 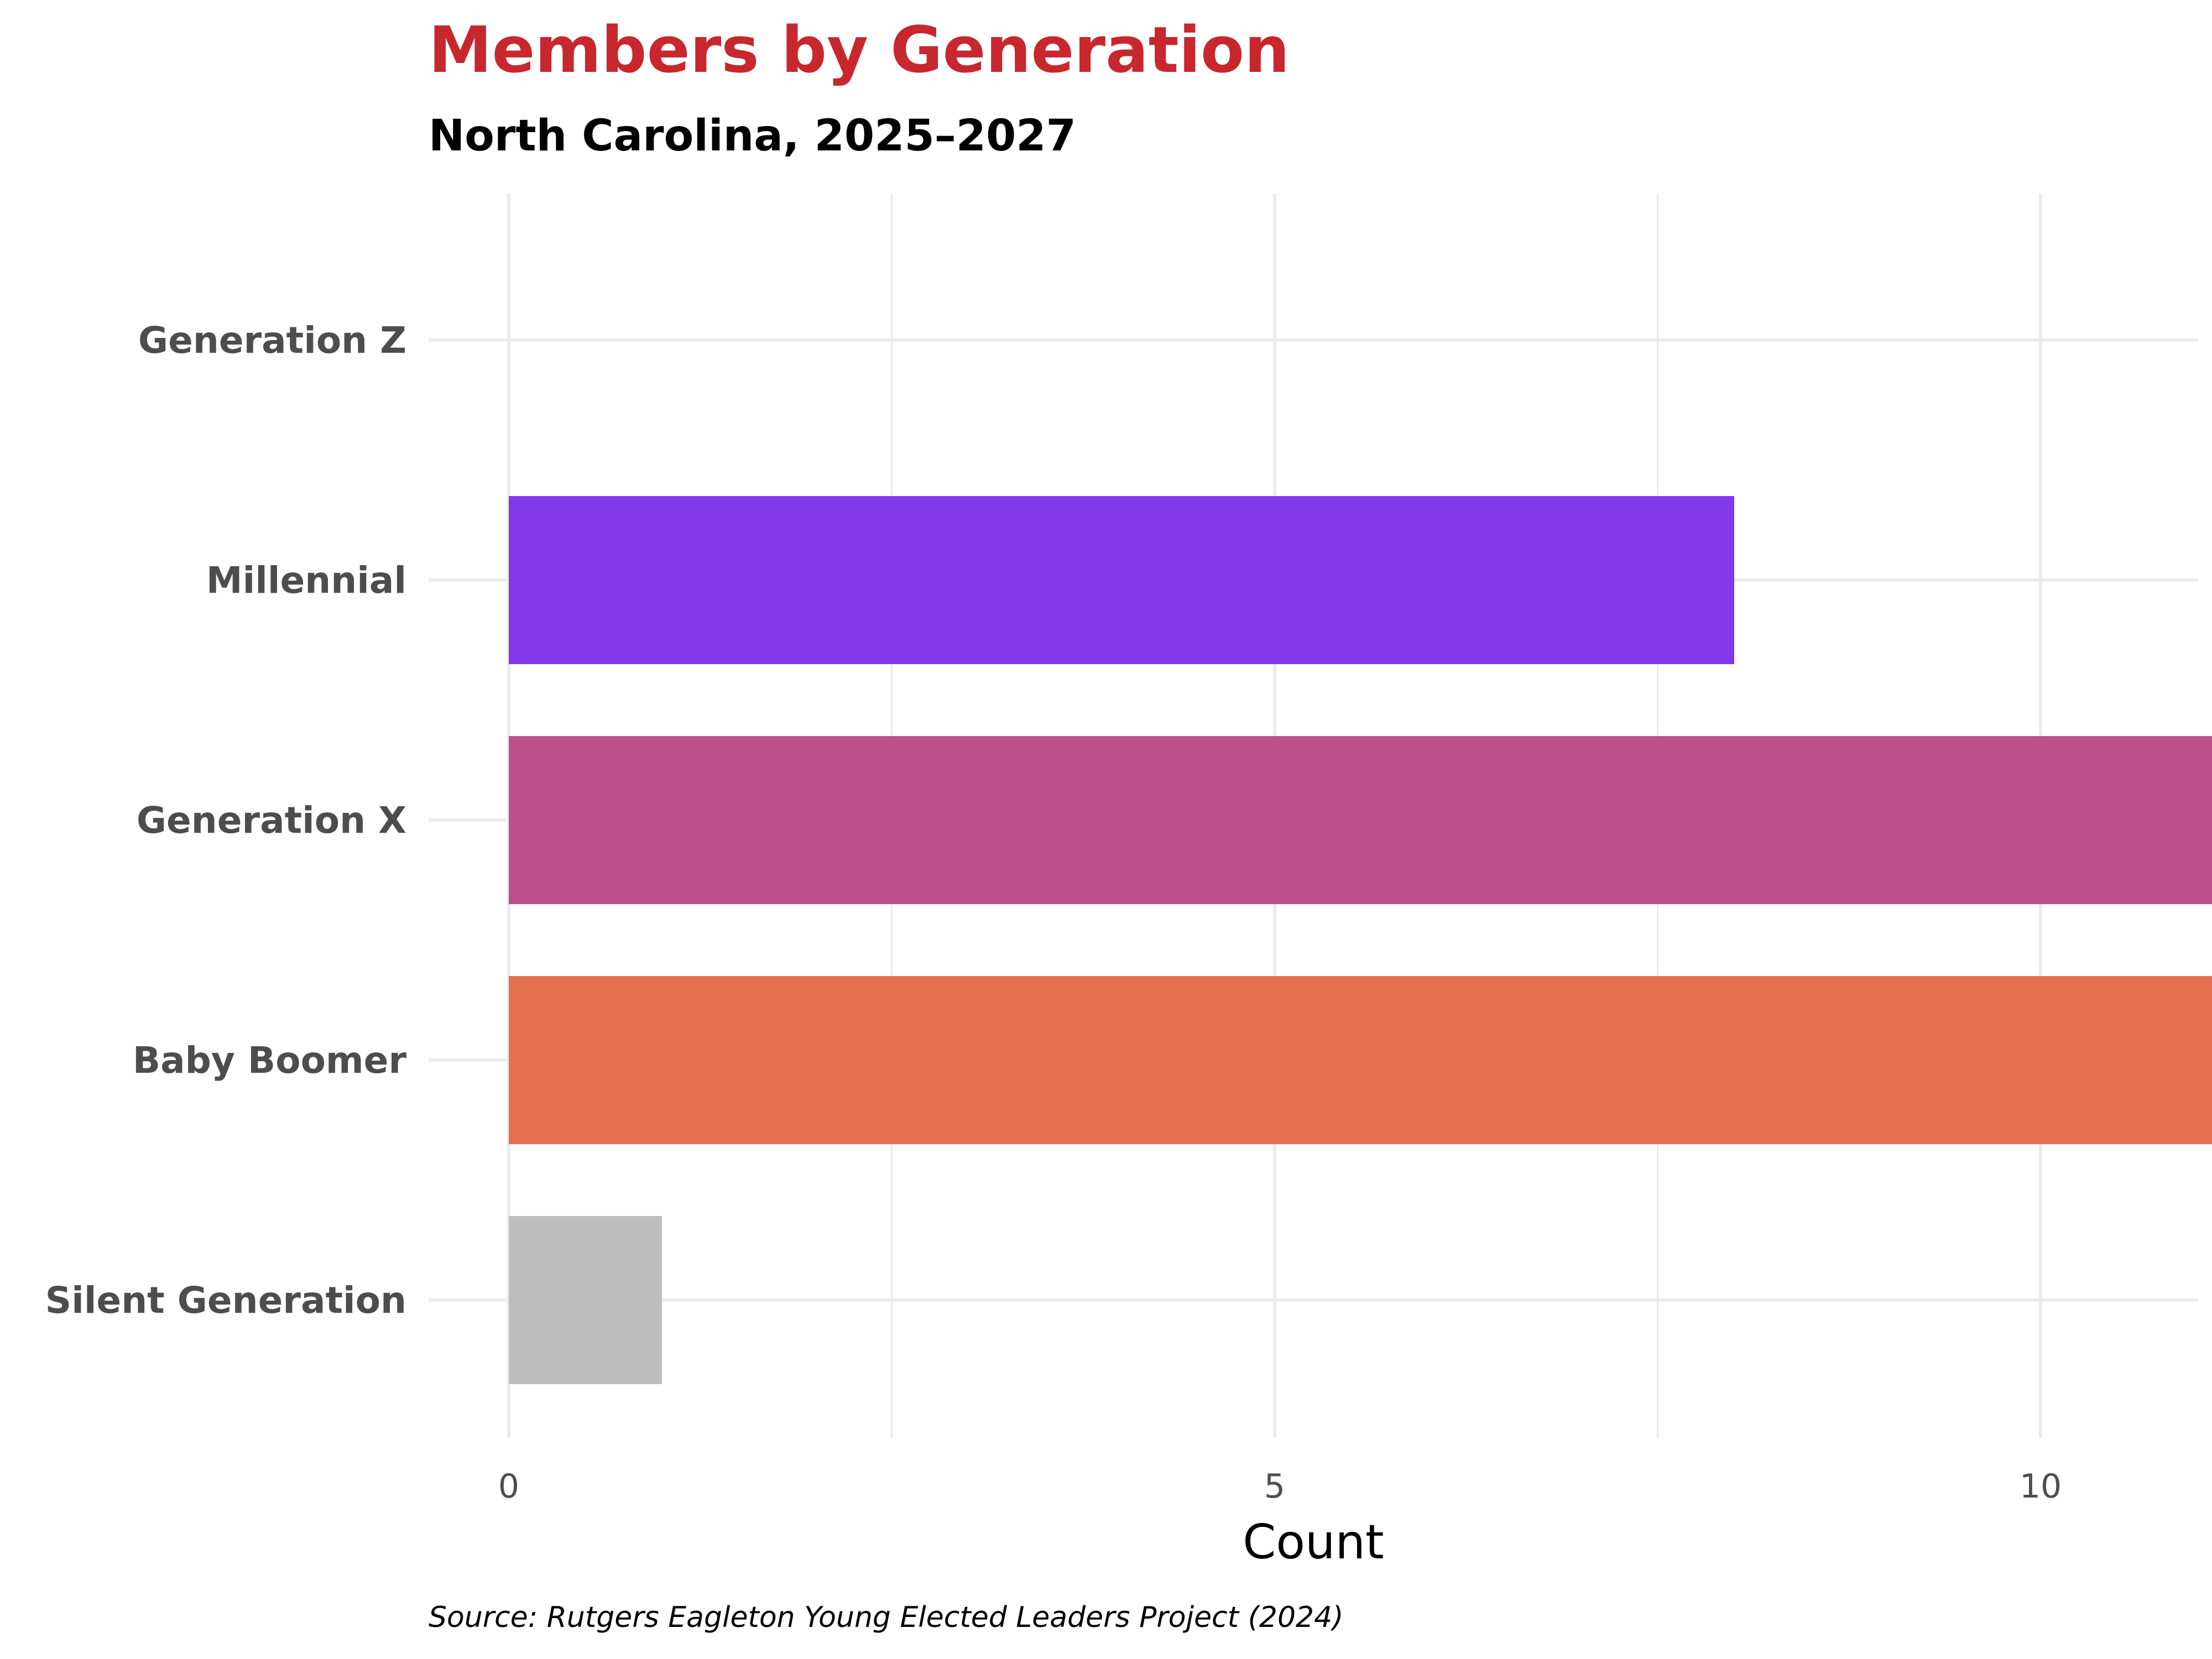 I want to click on bar-generation-x, so click(x=1361, y=820).